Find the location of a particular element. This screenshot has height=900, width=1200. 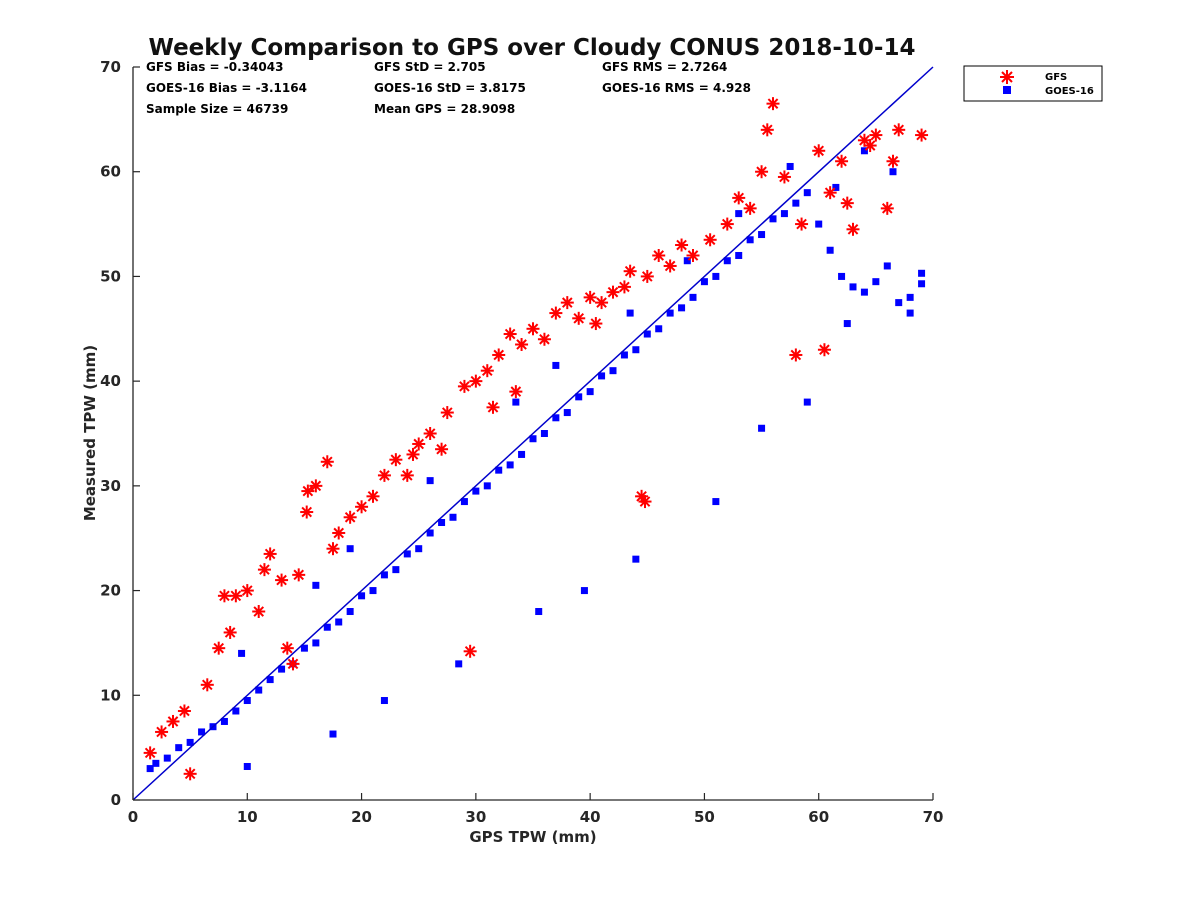

legend-gfs-marker is located at coordinates (1007, 77).